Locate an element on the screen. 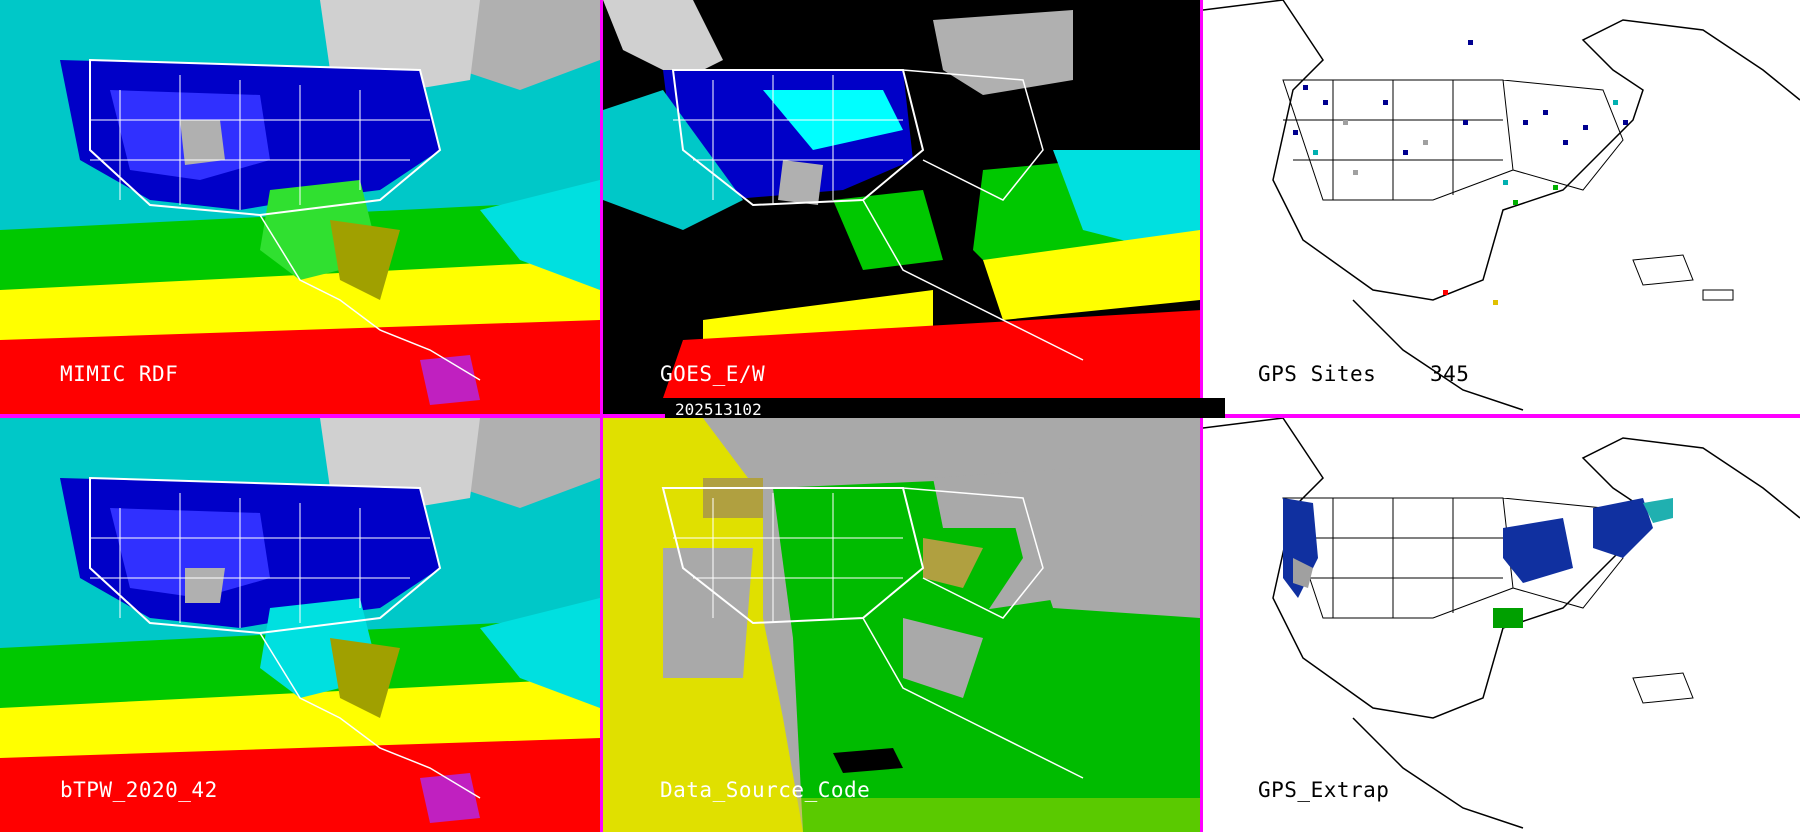  mimic-rdf-label: MIMIC RDF is located at coordinates (119, 374).